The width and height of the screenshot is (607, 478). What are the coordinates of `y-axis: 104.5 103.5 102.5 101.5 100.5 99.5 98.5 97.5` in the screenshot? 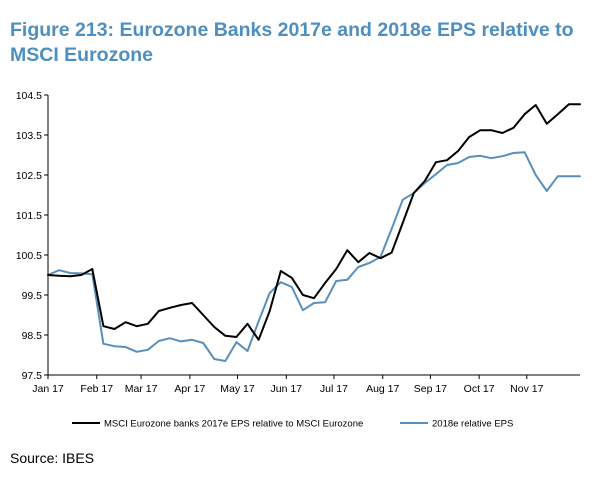 It's located at (32, 236).